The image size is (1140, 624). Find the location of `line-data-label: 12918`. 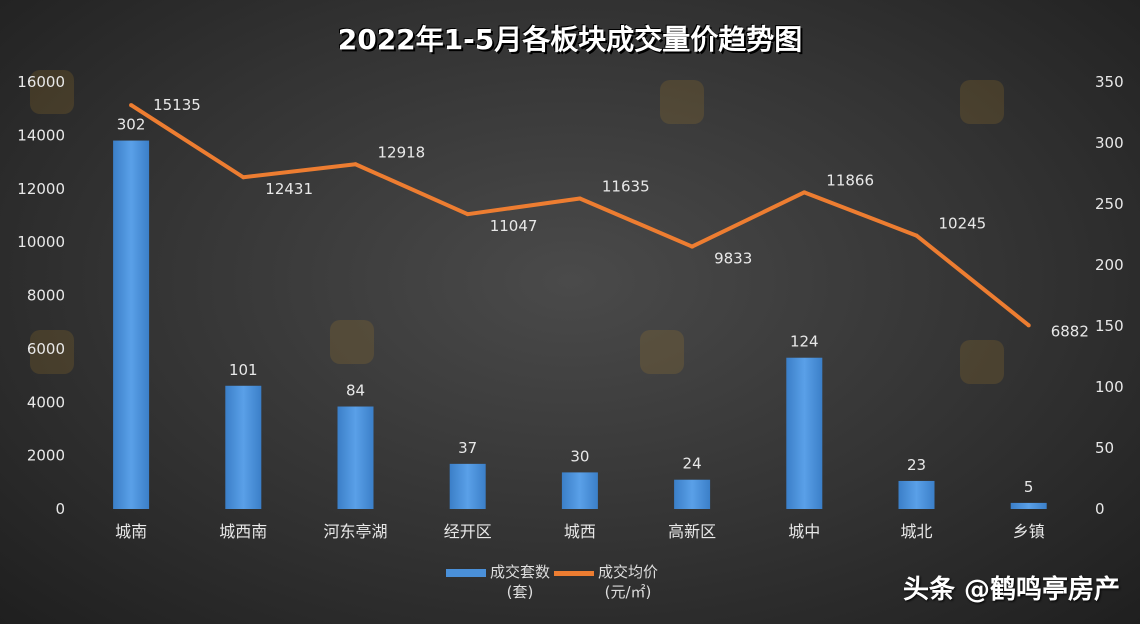

line-data-label: 12918 is located at coordinates (402, 152).